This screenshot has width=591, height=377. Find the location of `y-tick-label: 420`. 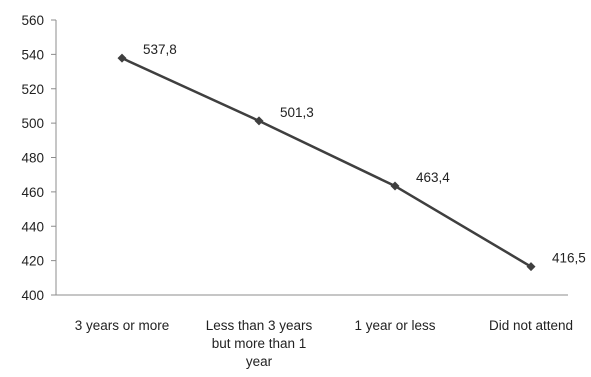

y-tick-label: 420 is located at coordinates (32, 261).